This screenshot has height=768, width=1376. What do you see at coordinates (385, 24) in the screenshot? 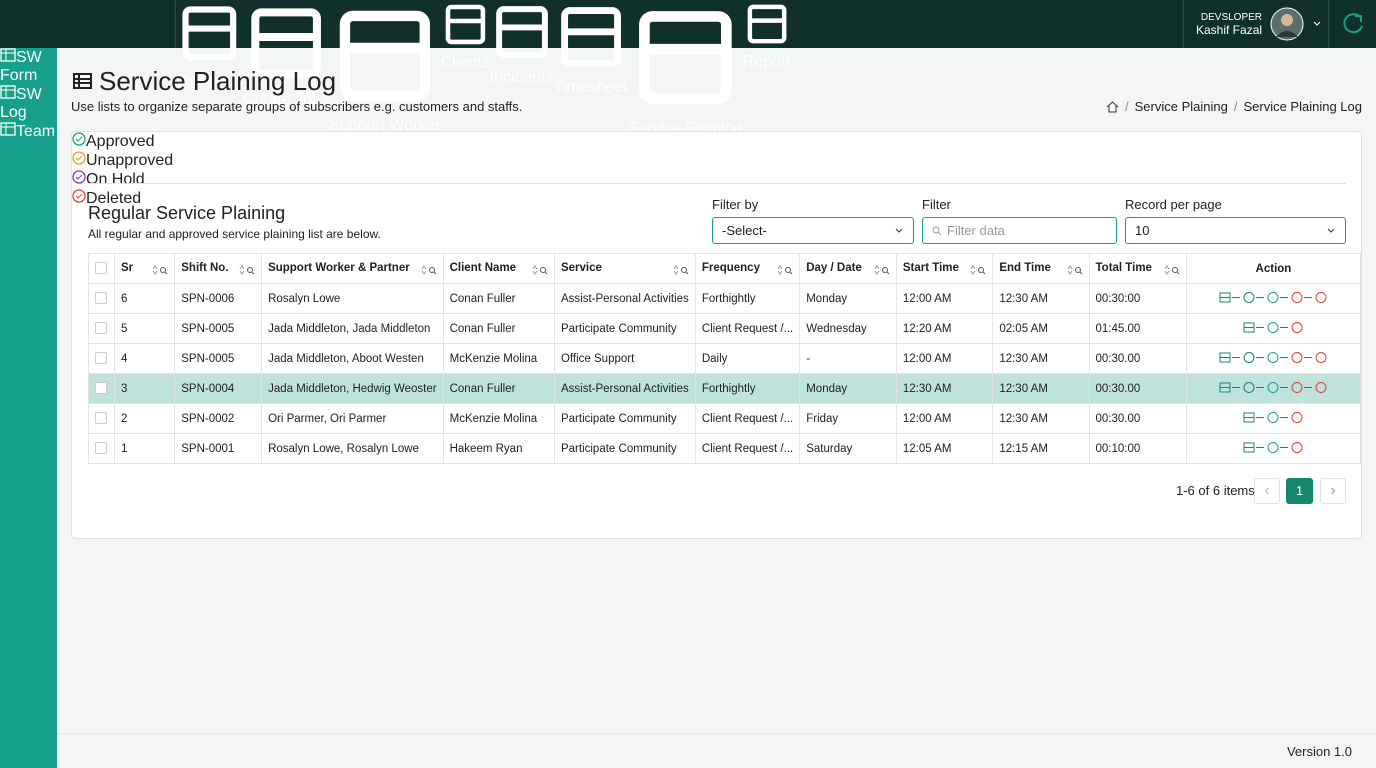
I see `nav-item: Support Worker` at bounding box center [385, 24].